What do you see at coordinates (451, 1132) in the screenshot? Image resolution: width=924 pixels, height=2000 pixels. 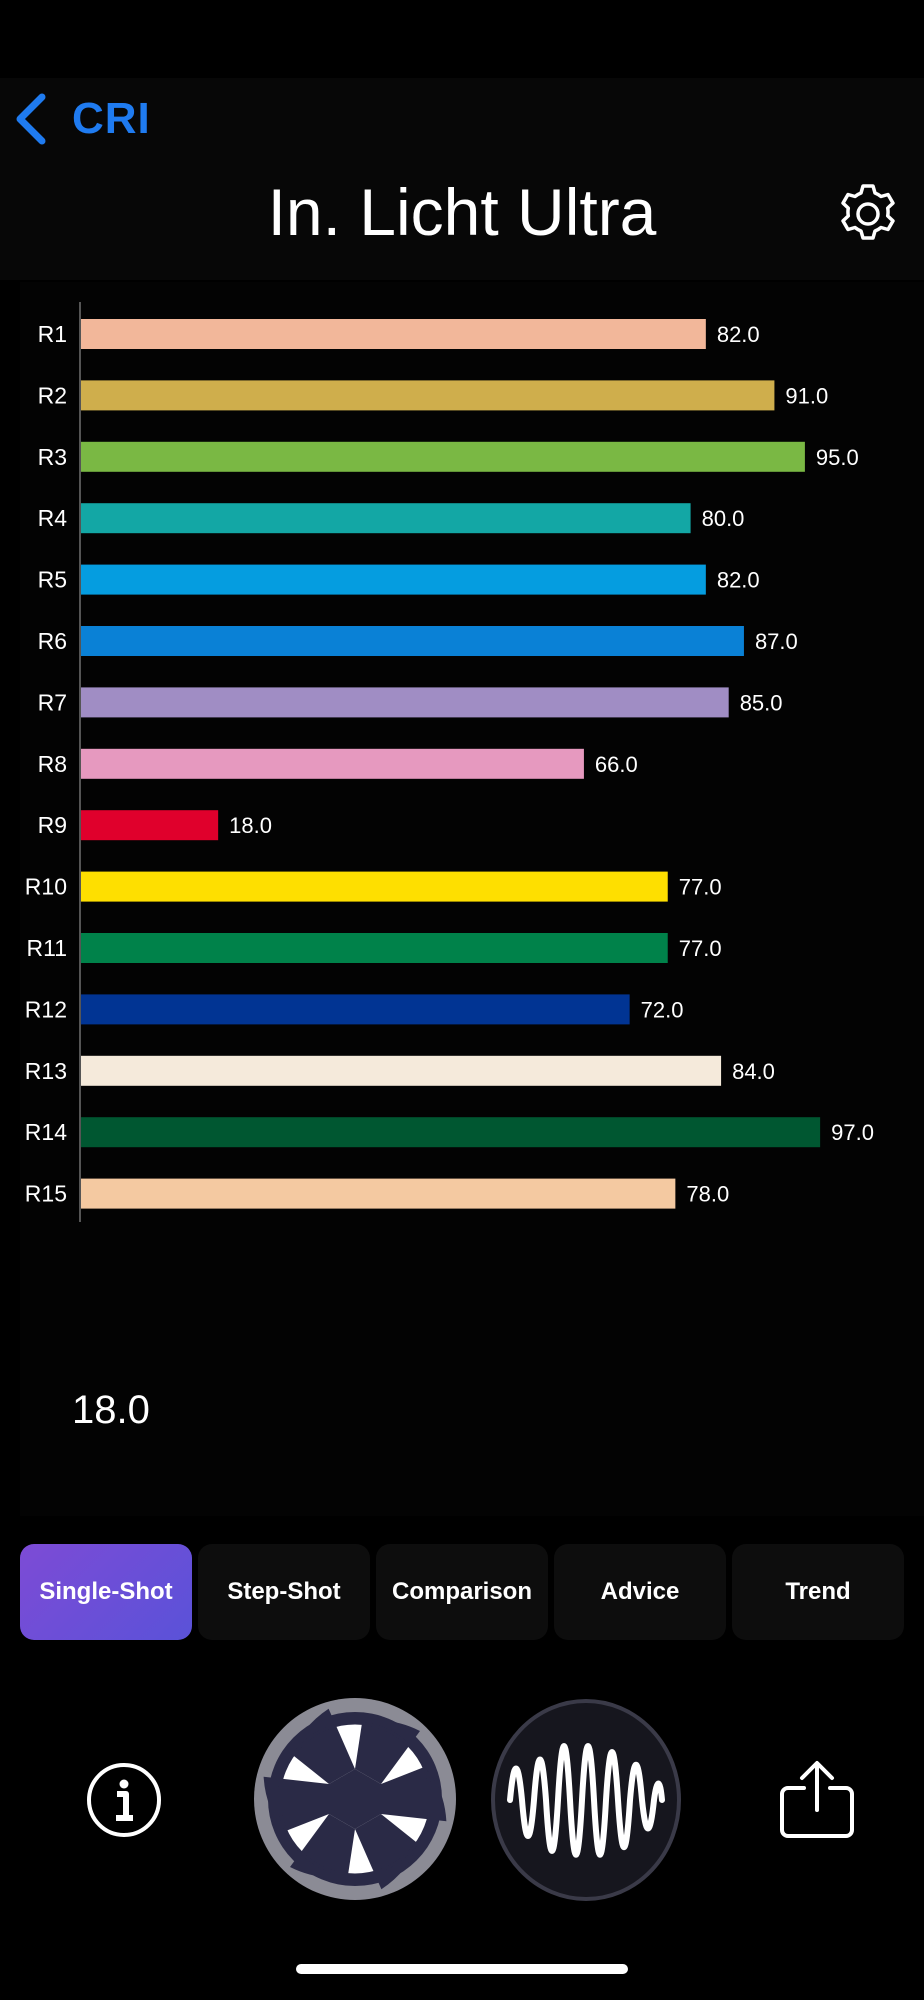 I see `bar-r14` at bounding box center [451, 1132].